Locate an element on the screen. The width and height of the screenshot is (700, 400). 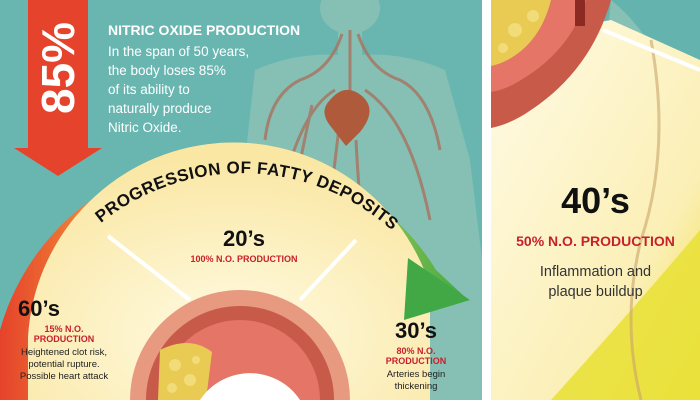
yellow-sweep is located at coordinates (625, 315).